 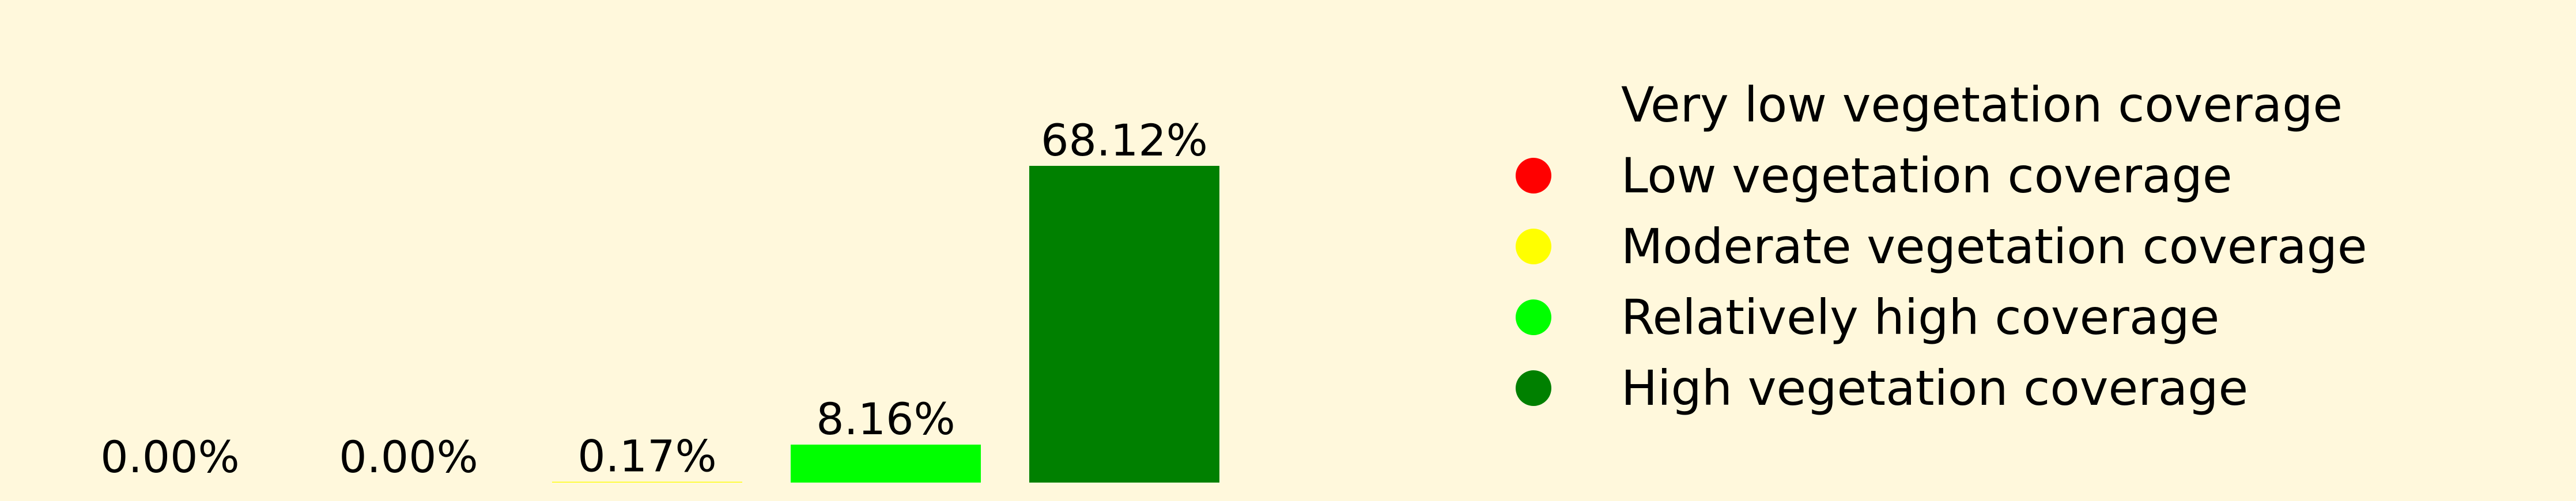 I want to click on bar-value-label-3: 0.17%, so click(x=646, y=456).